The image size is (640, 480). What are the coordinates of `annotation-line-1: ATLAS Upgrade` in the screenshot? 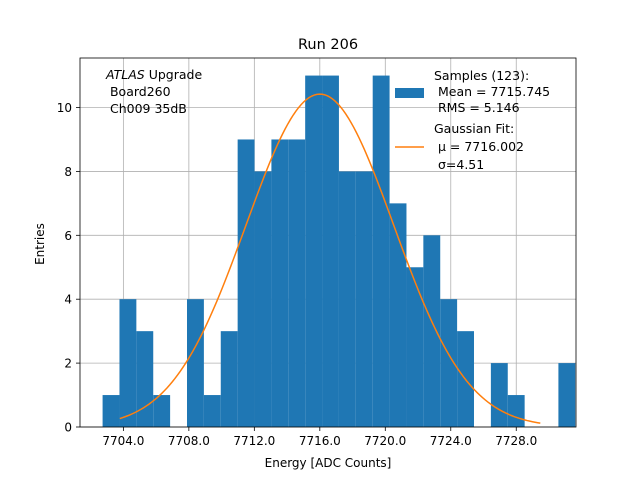 It's located at (153, 74).